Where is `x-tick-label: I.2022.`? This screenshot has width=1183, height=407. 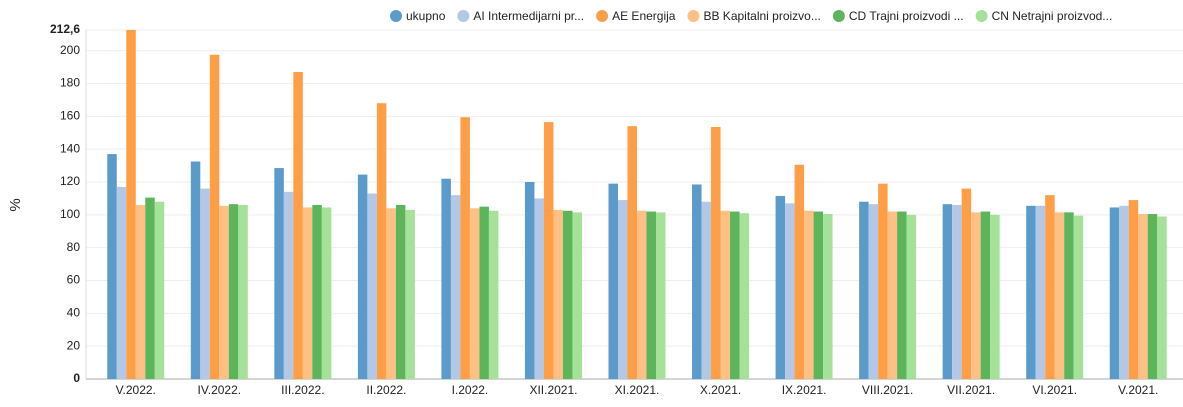
x-tick-label: I.2022. is located at coordinates (470, 390).